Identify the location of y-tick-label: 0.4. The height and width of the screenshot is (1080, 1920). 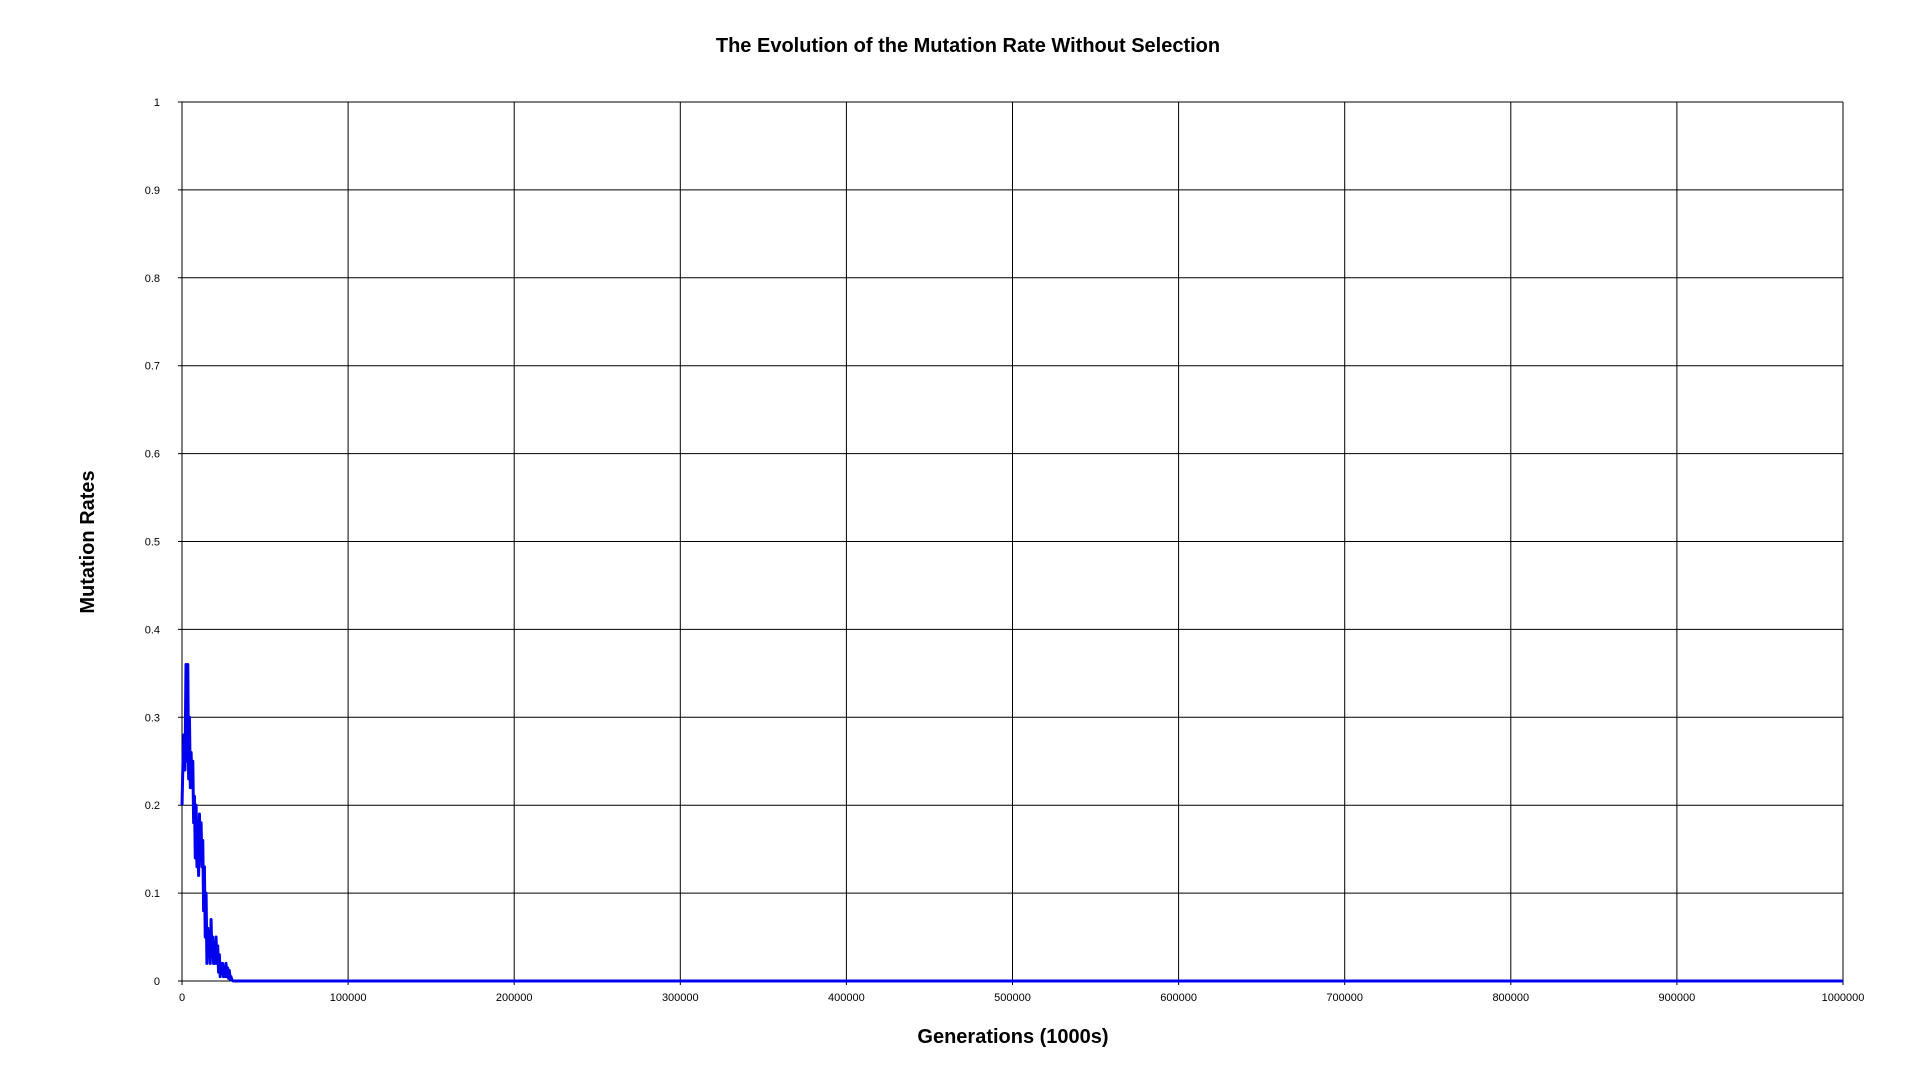
(152, 630).